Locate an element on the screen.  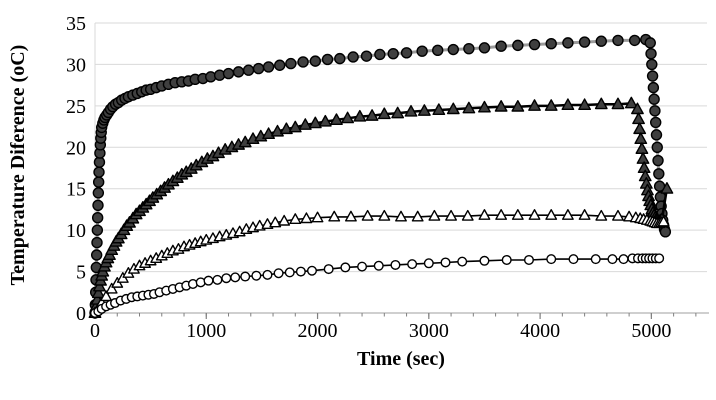
y-tick-label: 20 is located at coordinates (76, 148).